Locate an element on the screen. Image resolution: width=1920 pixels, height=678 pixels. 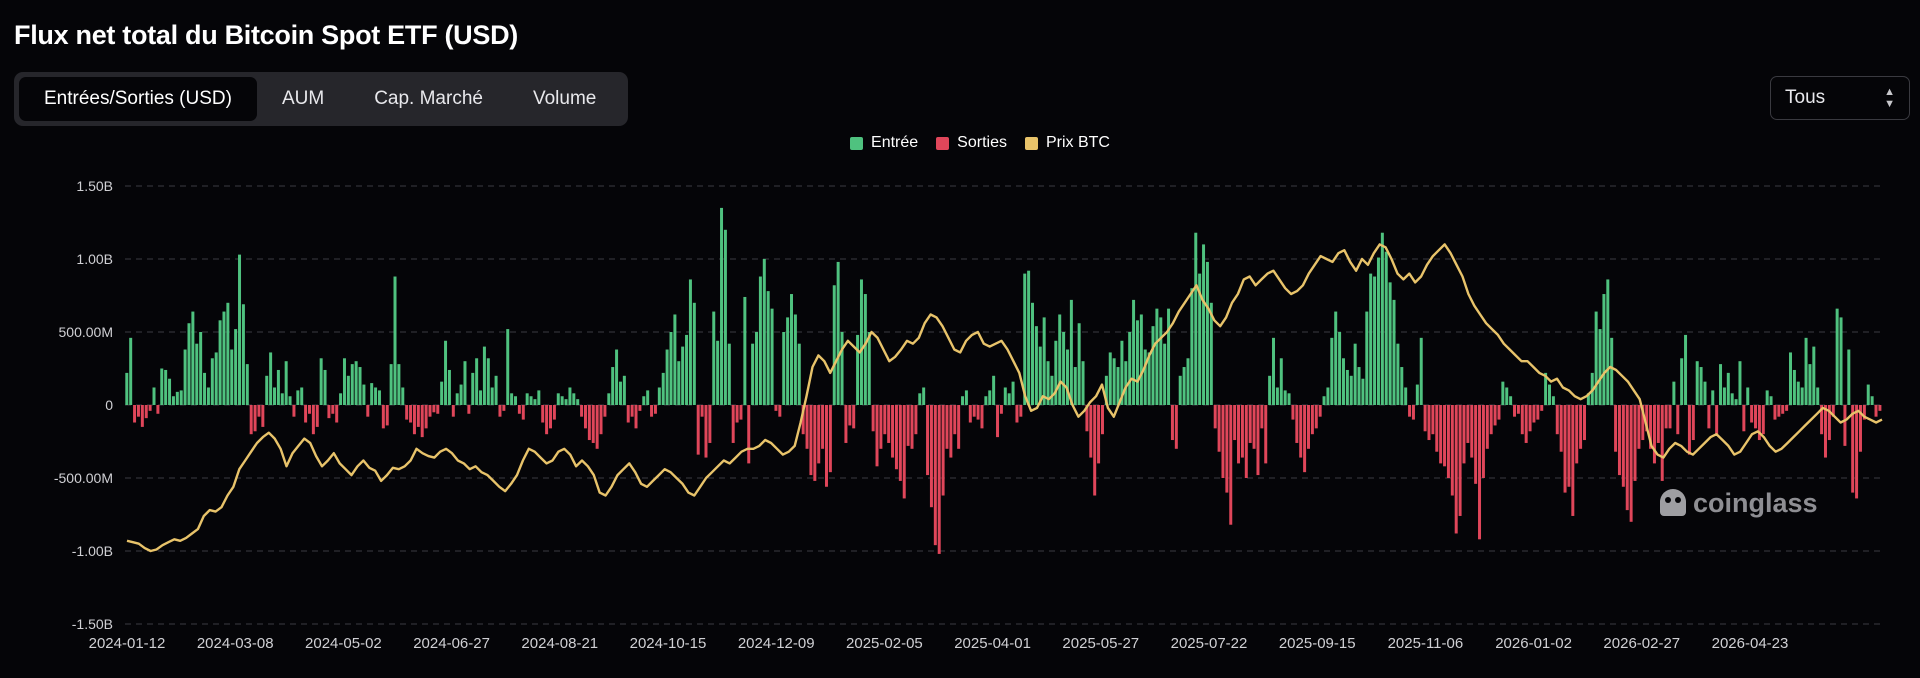
tab-market-cap: Cap. Marché is located at coordinates (428, 98).